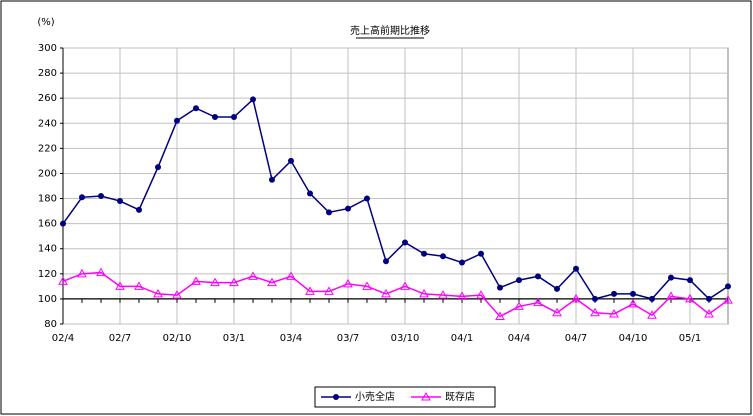 Image resolution: width=753 pixels, height=416 pixels. Describe the element at coordinates (45, 22) in the screenshot. I see `y-axis-label: (%)` at that location.